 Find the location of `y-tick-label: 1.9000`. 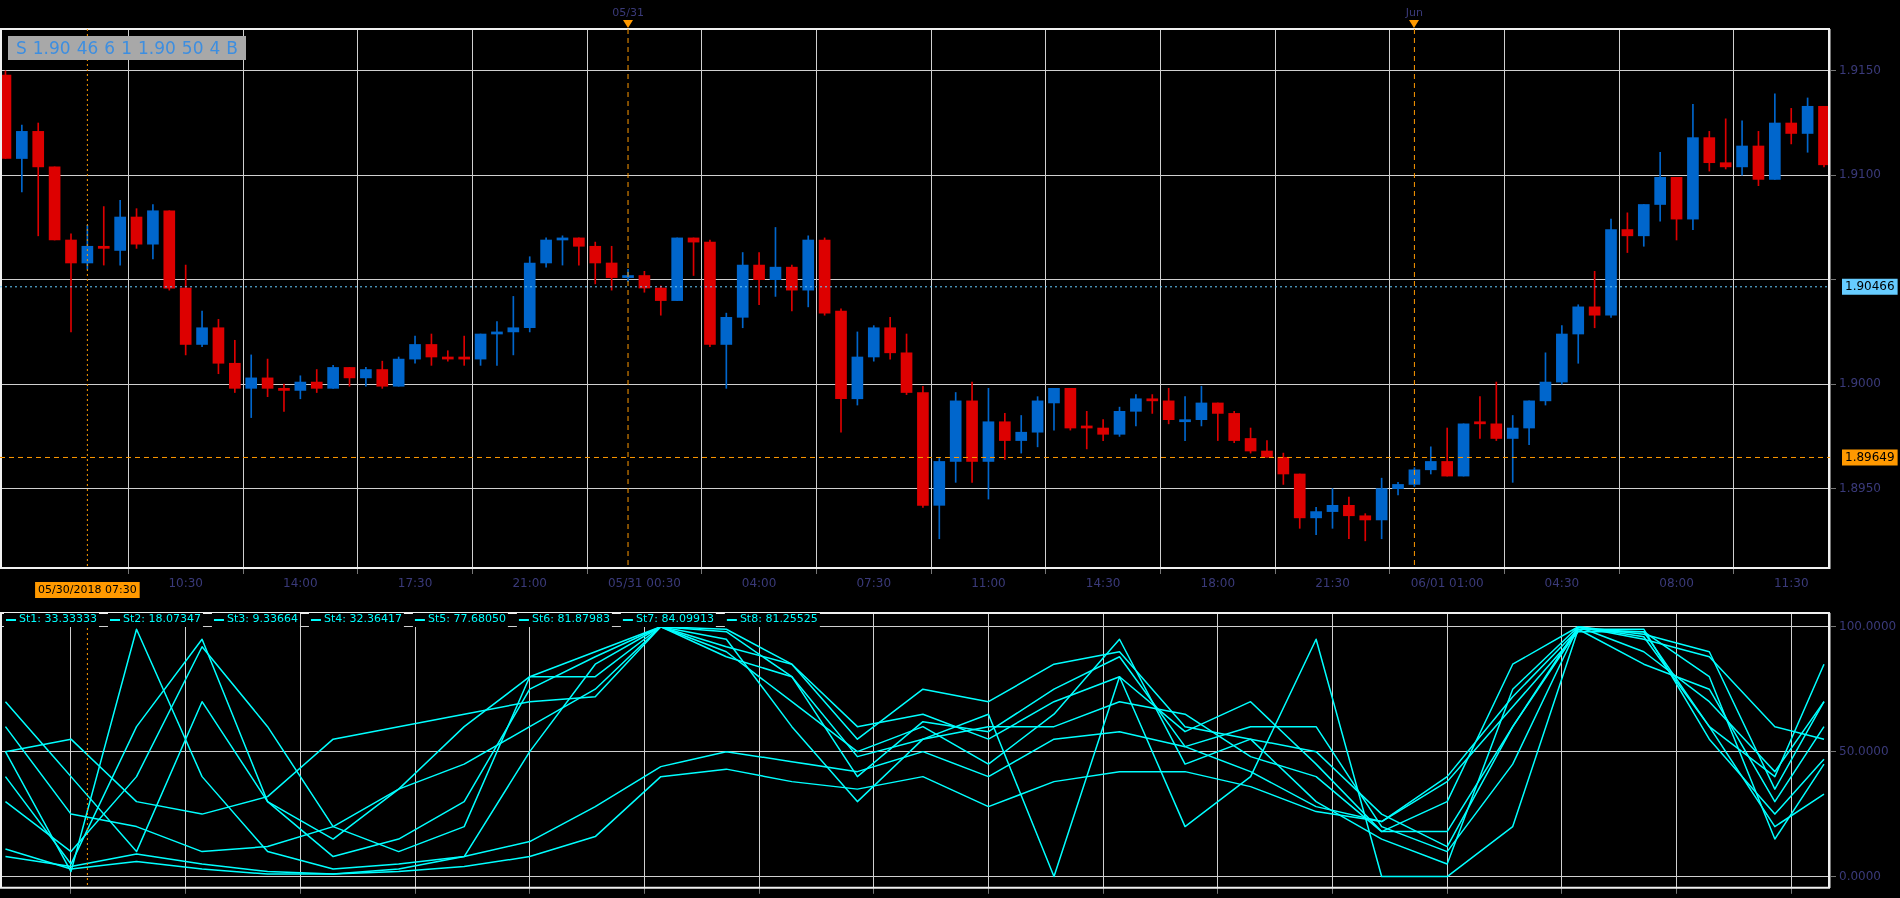

y-tick-label: 1.9000 is located at coordinates (1860, 383).